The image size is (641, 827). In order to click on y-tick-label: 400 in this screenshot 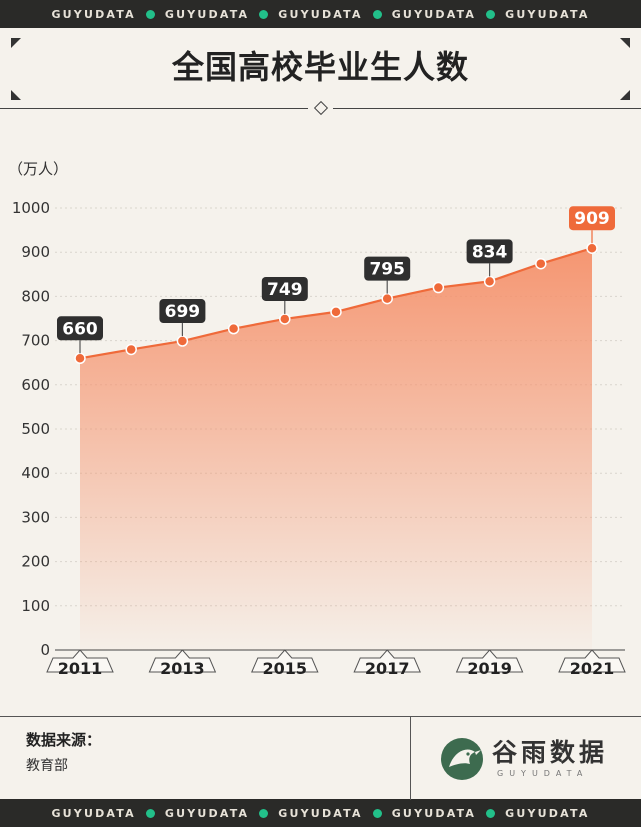, I will do `click(35, 473)`.